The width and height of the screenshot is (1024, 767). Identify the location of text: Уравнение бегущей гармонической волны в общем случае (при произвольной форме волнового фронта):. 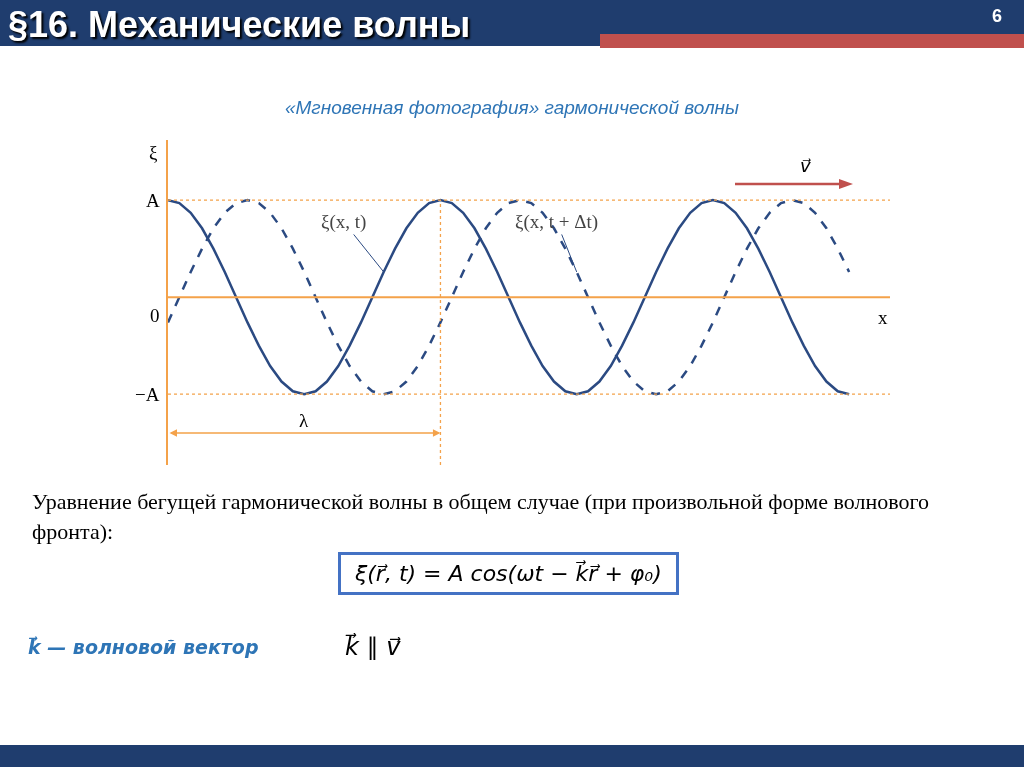
(481, 517).